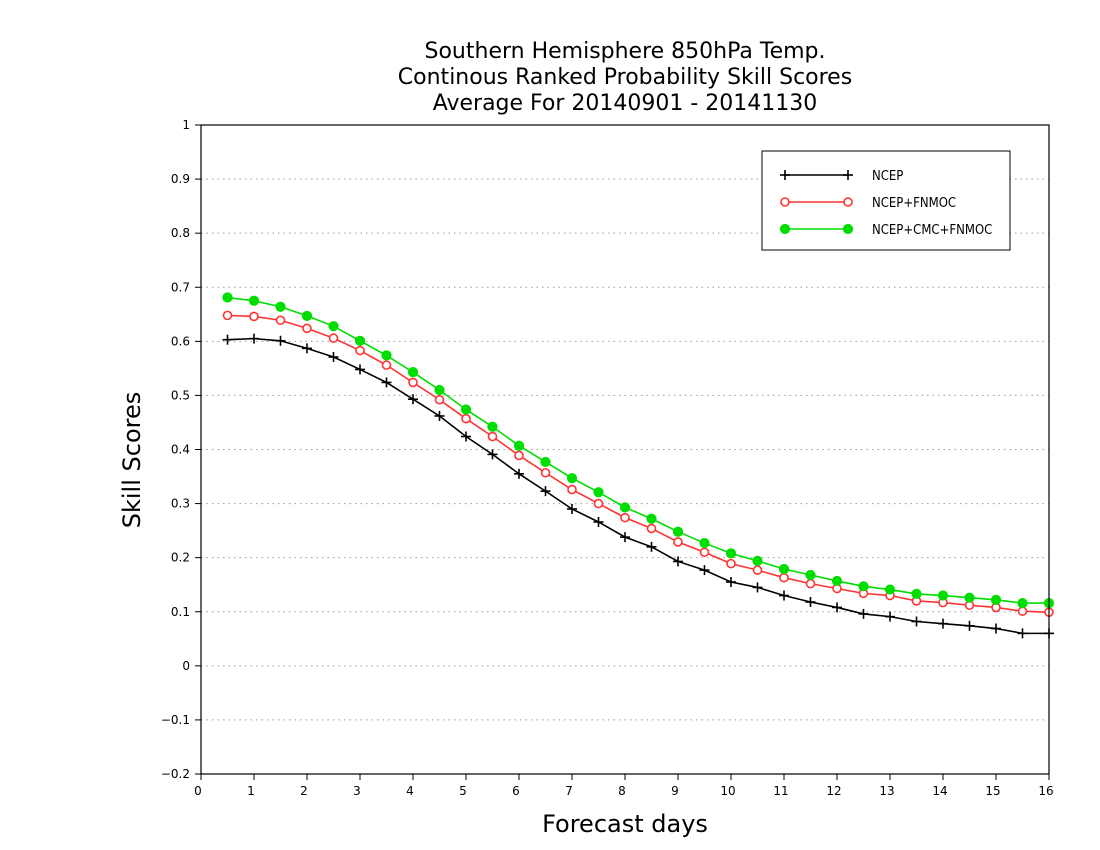  I want to click on y-tick-label: −0.1, so click(175, 720).